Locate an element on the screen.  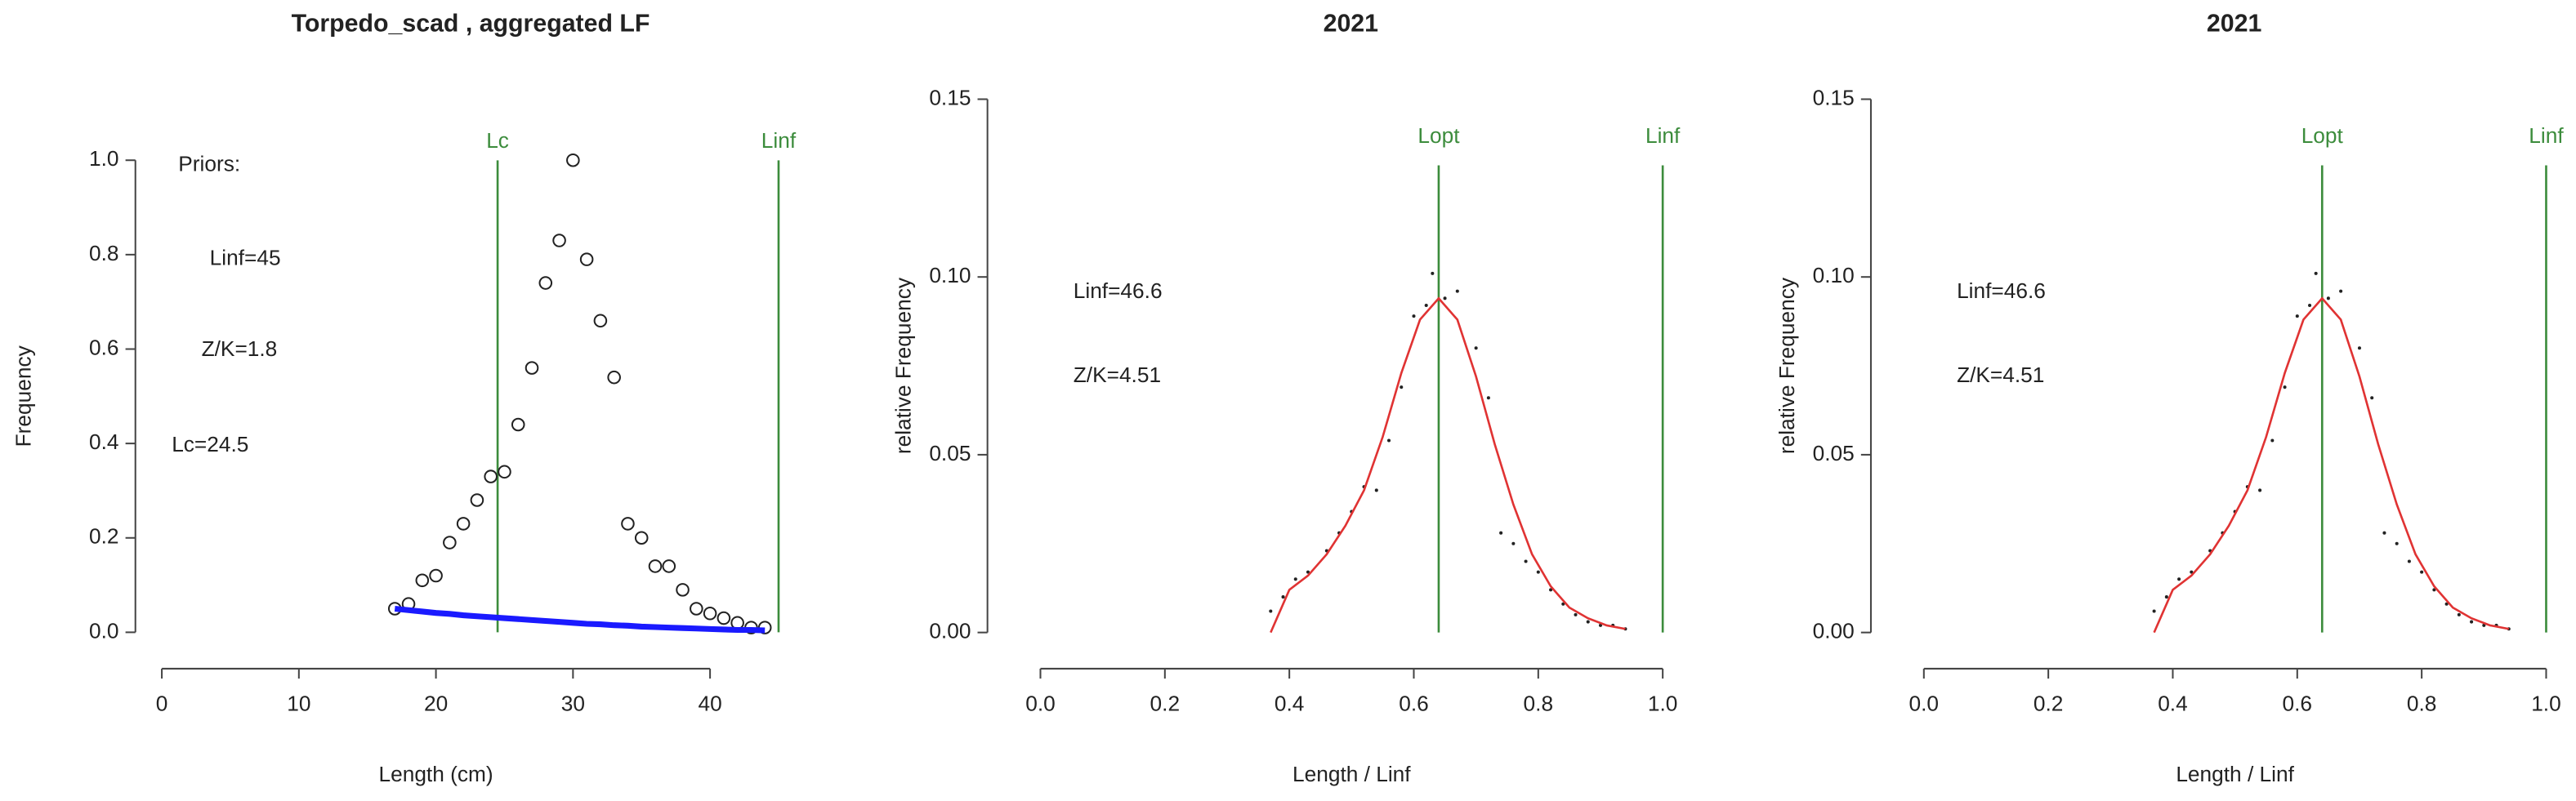
y-tick-label: 0.4 is located at coordinates (104, 442).